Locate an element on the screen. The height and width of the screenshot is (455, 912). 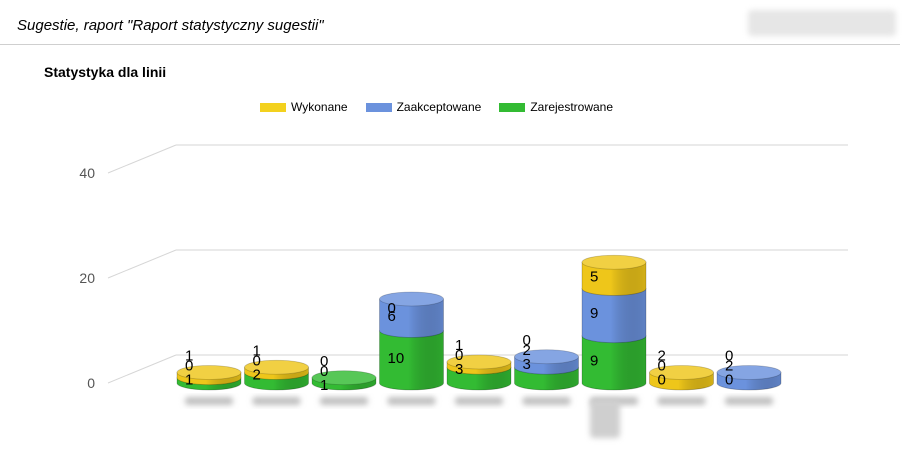
legend-label-zarejestrowane: Zarejestrowane is located at coordinates (572, 107).